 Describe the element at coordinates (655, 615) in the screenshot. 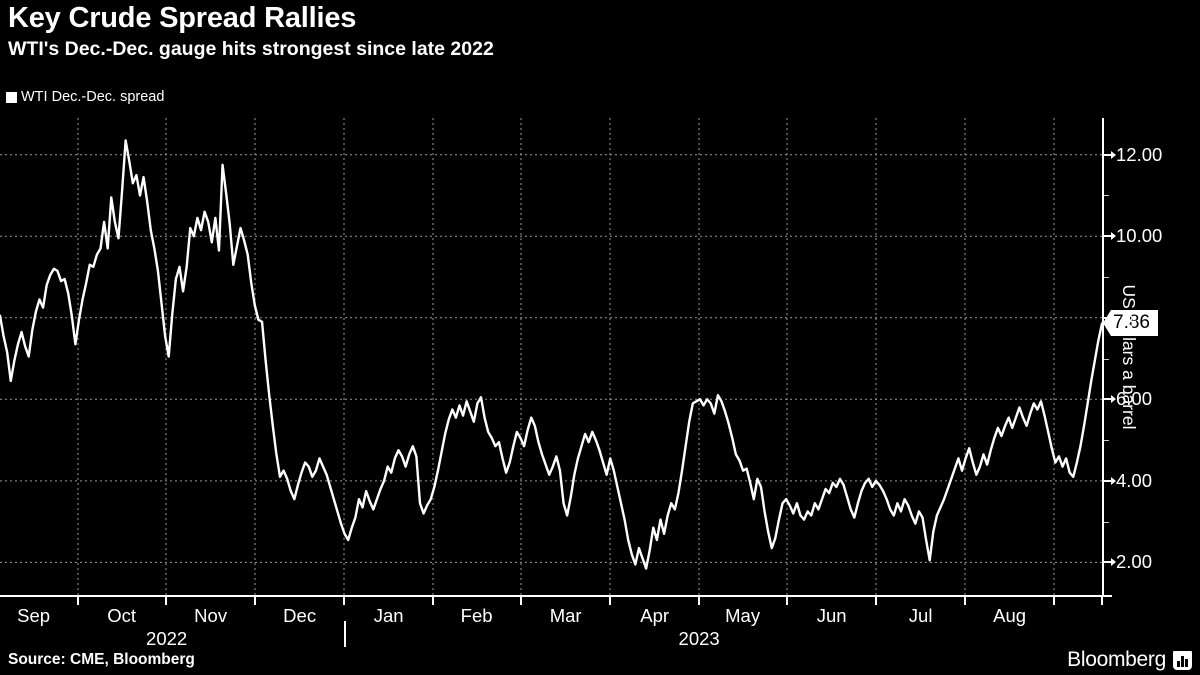

I see `x-axis-label: Apr` at that location.